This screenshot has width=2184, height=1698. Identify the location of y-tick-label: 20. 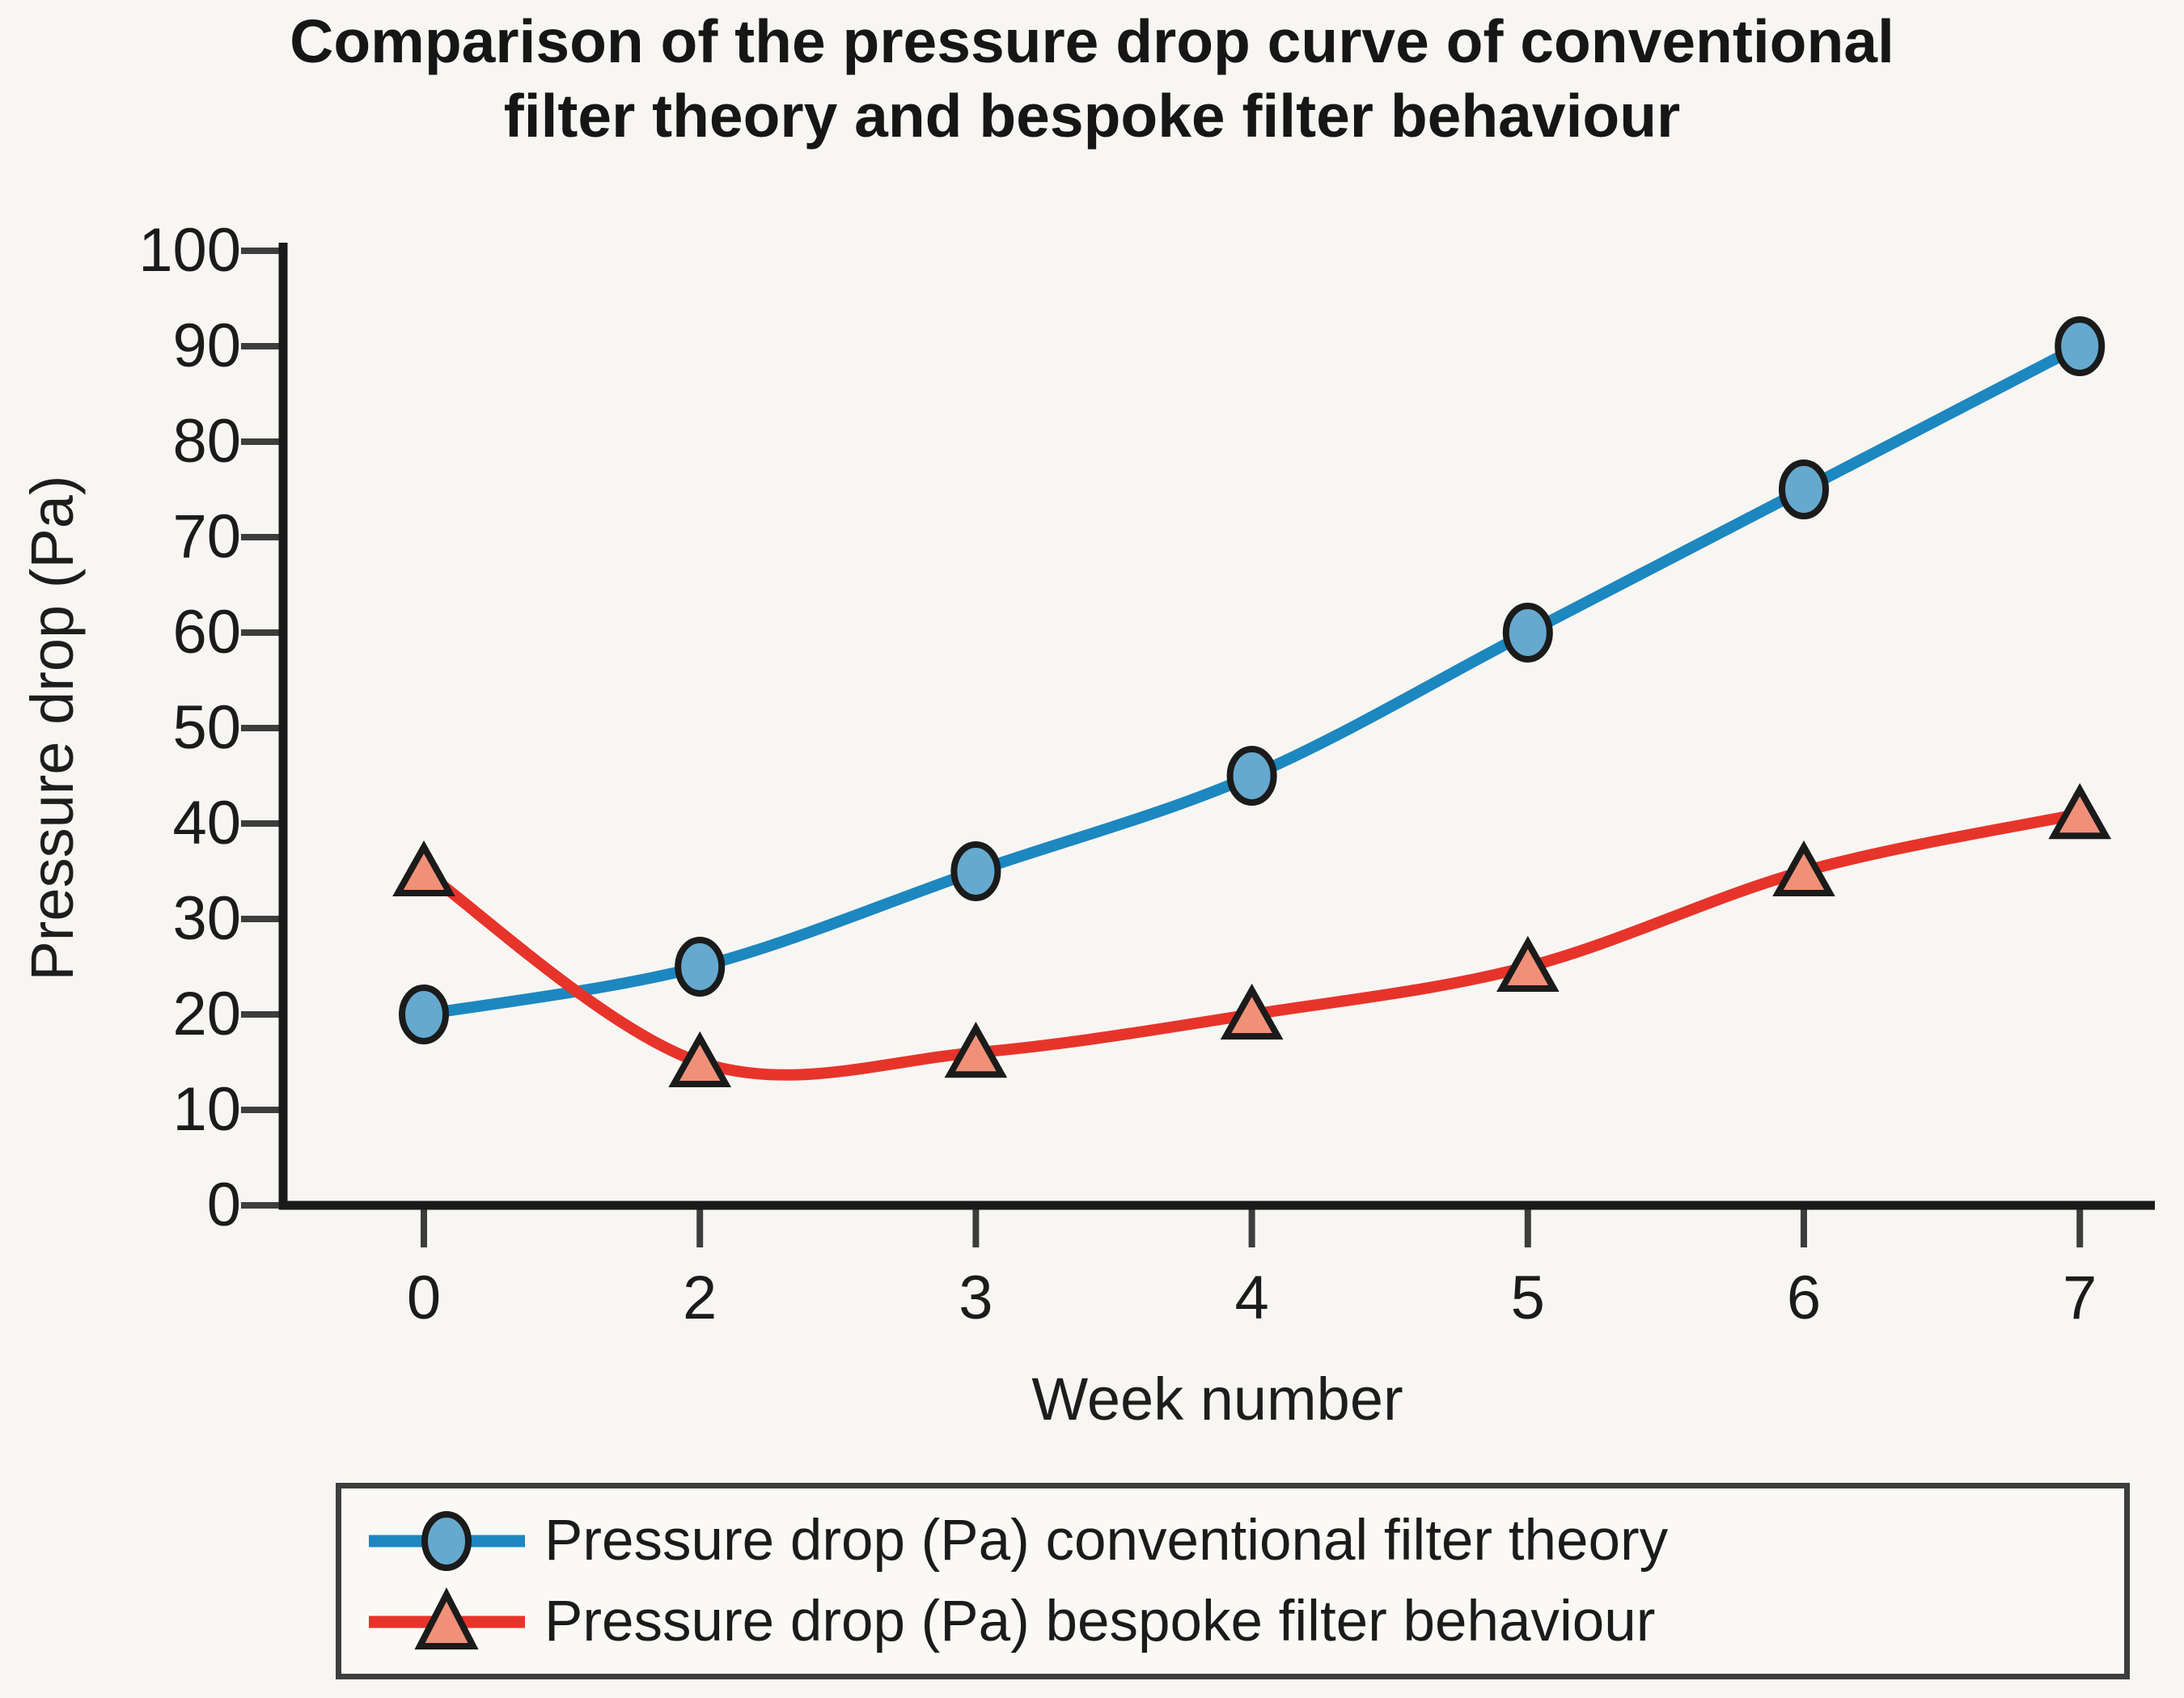
(206, 1014).